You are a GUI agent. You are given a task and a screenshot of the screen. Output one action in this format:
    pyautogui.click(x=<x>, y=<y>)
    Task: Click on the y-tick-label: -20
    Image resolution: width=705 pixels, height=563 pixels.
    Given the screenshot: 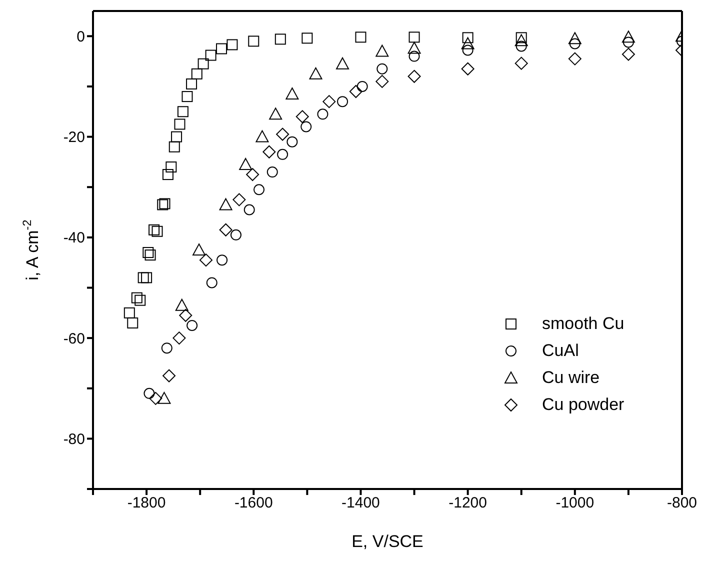 What is the action you would take?
    pyautogui.click(x=74, y=137)
    